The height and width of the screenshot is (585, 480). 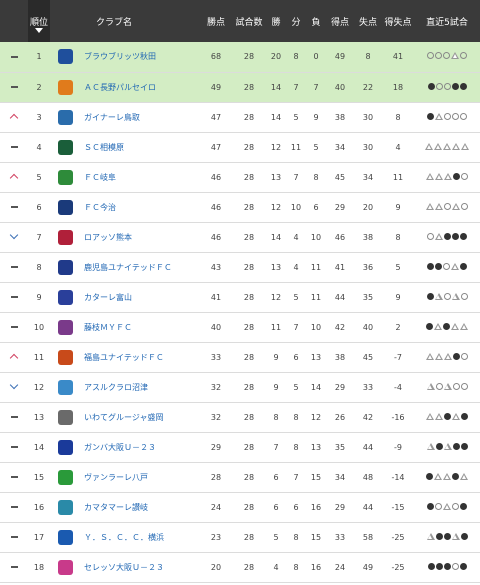 I want to click on club-cell: いわてグルージャ盛岡, so click(x=125, y=417).